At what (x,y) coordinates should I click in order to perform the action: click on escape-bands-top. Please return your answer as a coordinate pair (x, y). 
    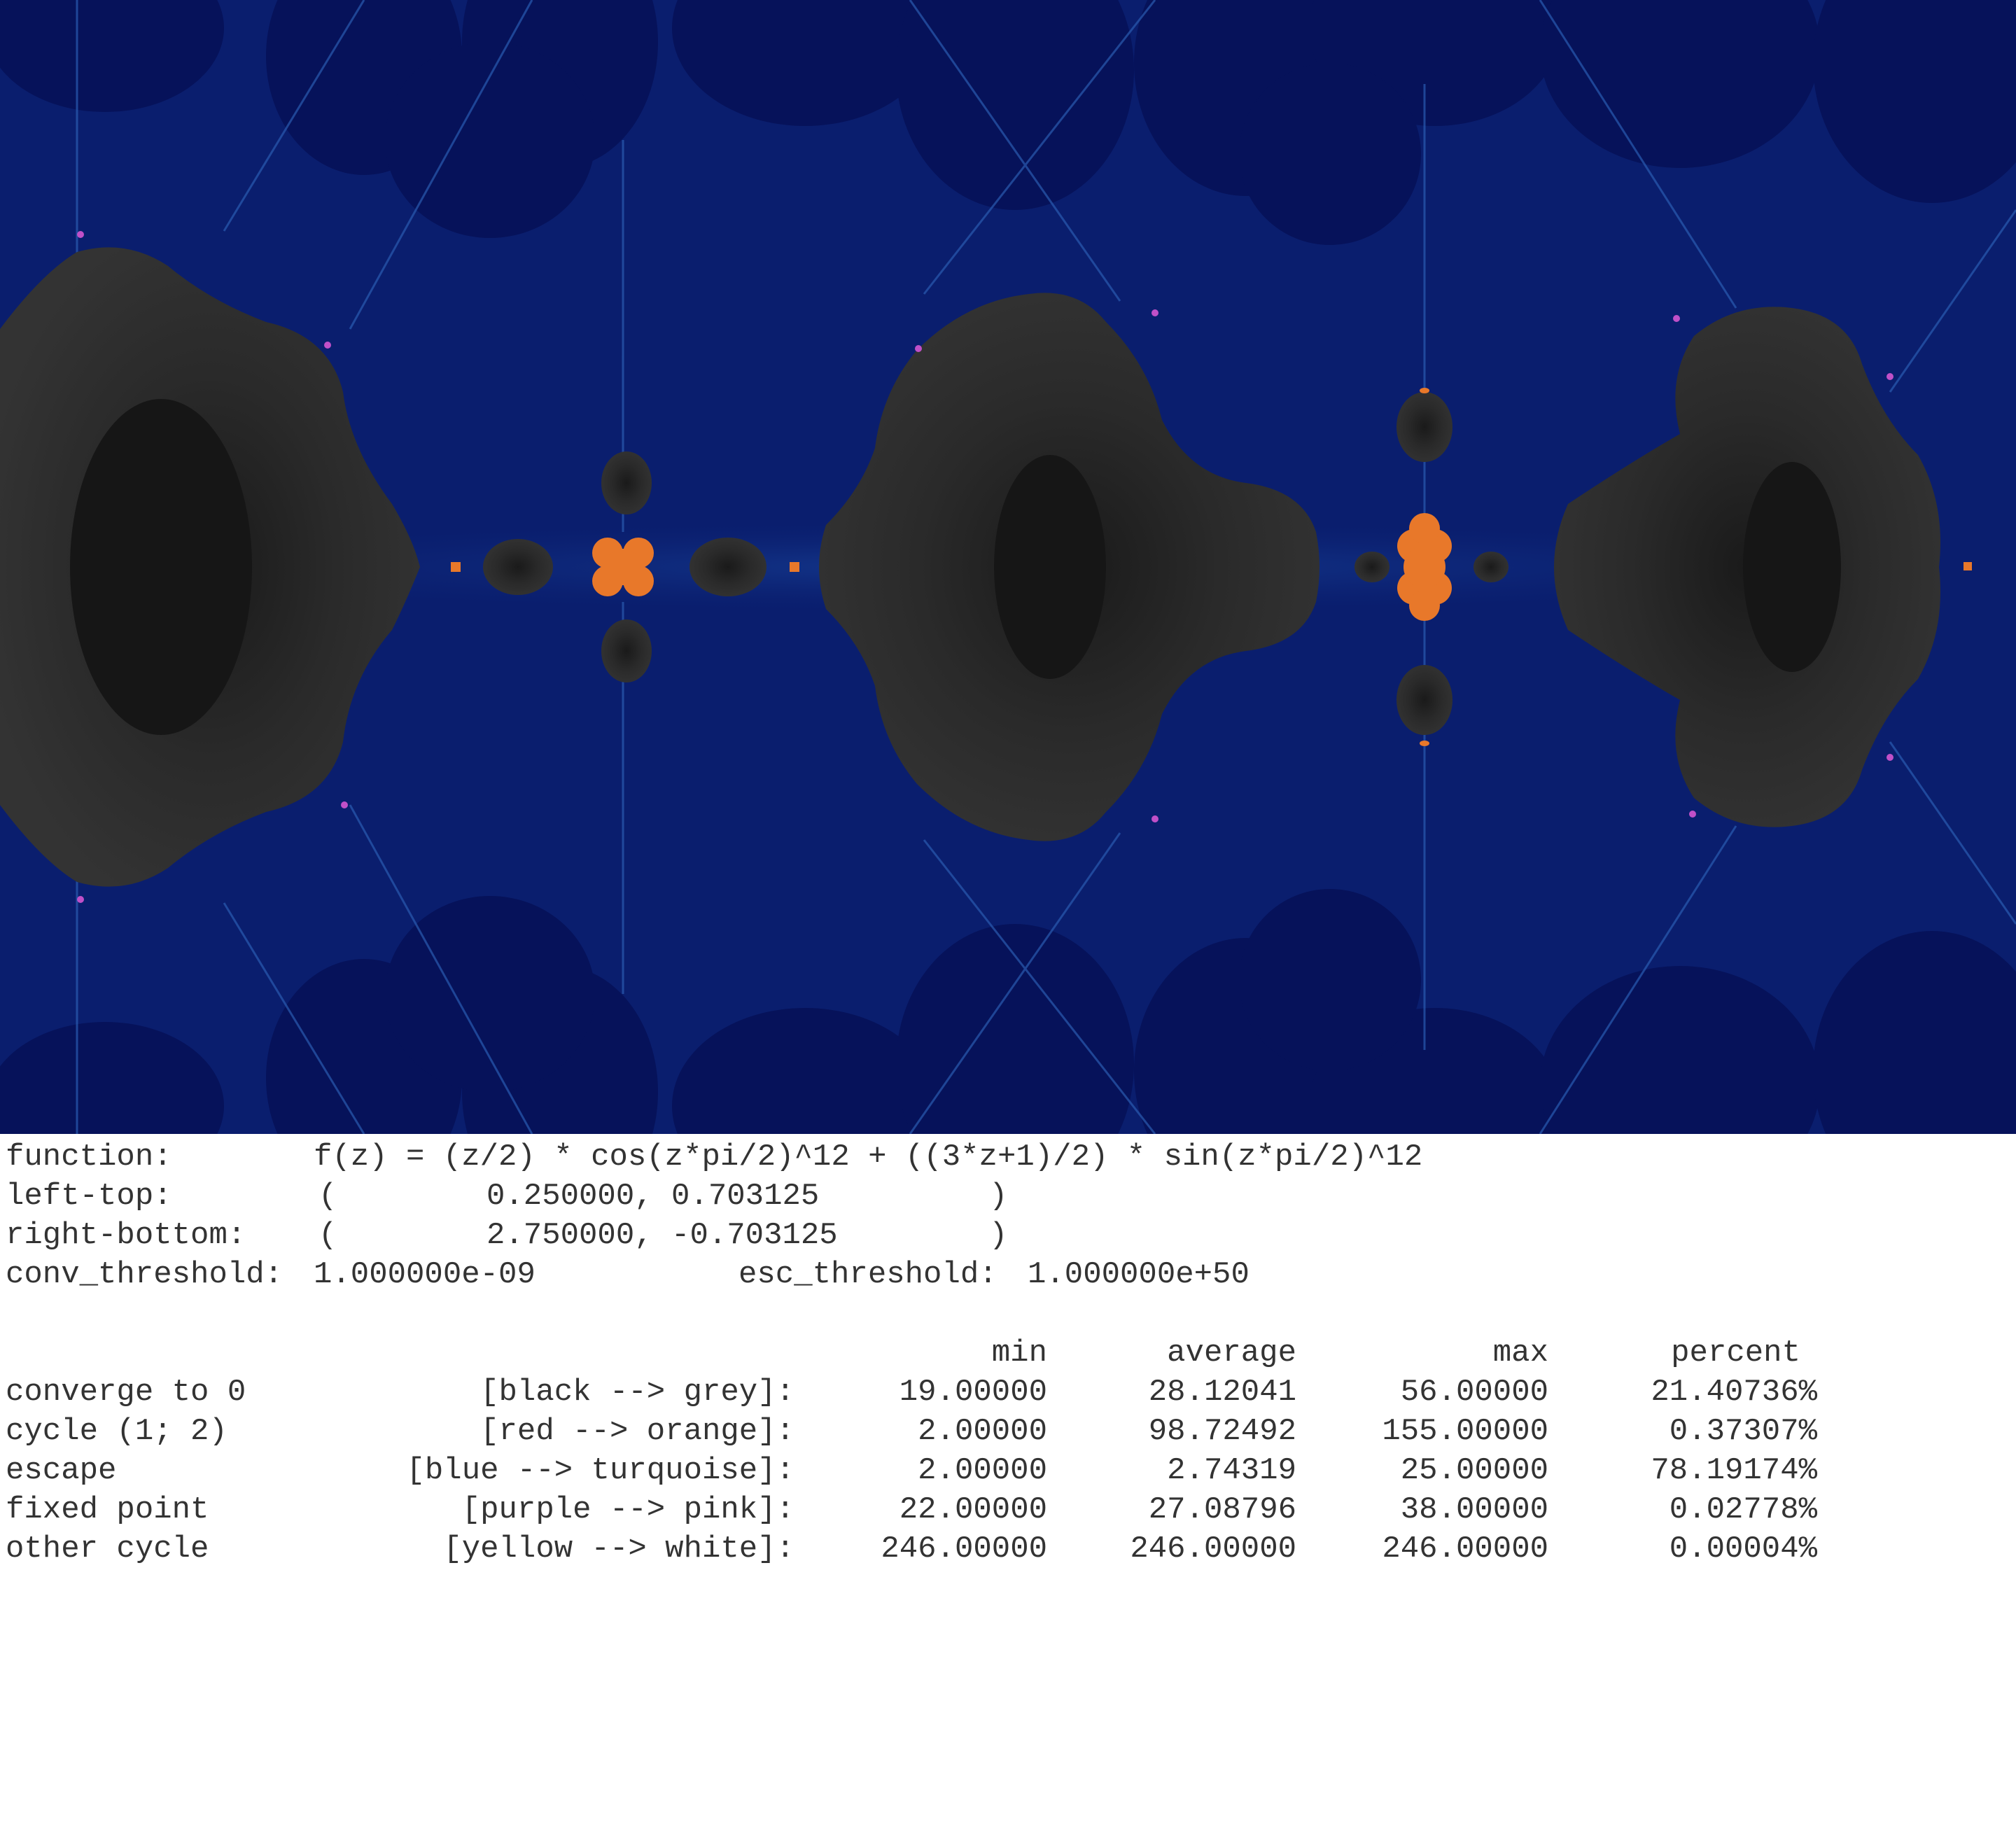
    Looking at the image, I should click on (1008, 122).